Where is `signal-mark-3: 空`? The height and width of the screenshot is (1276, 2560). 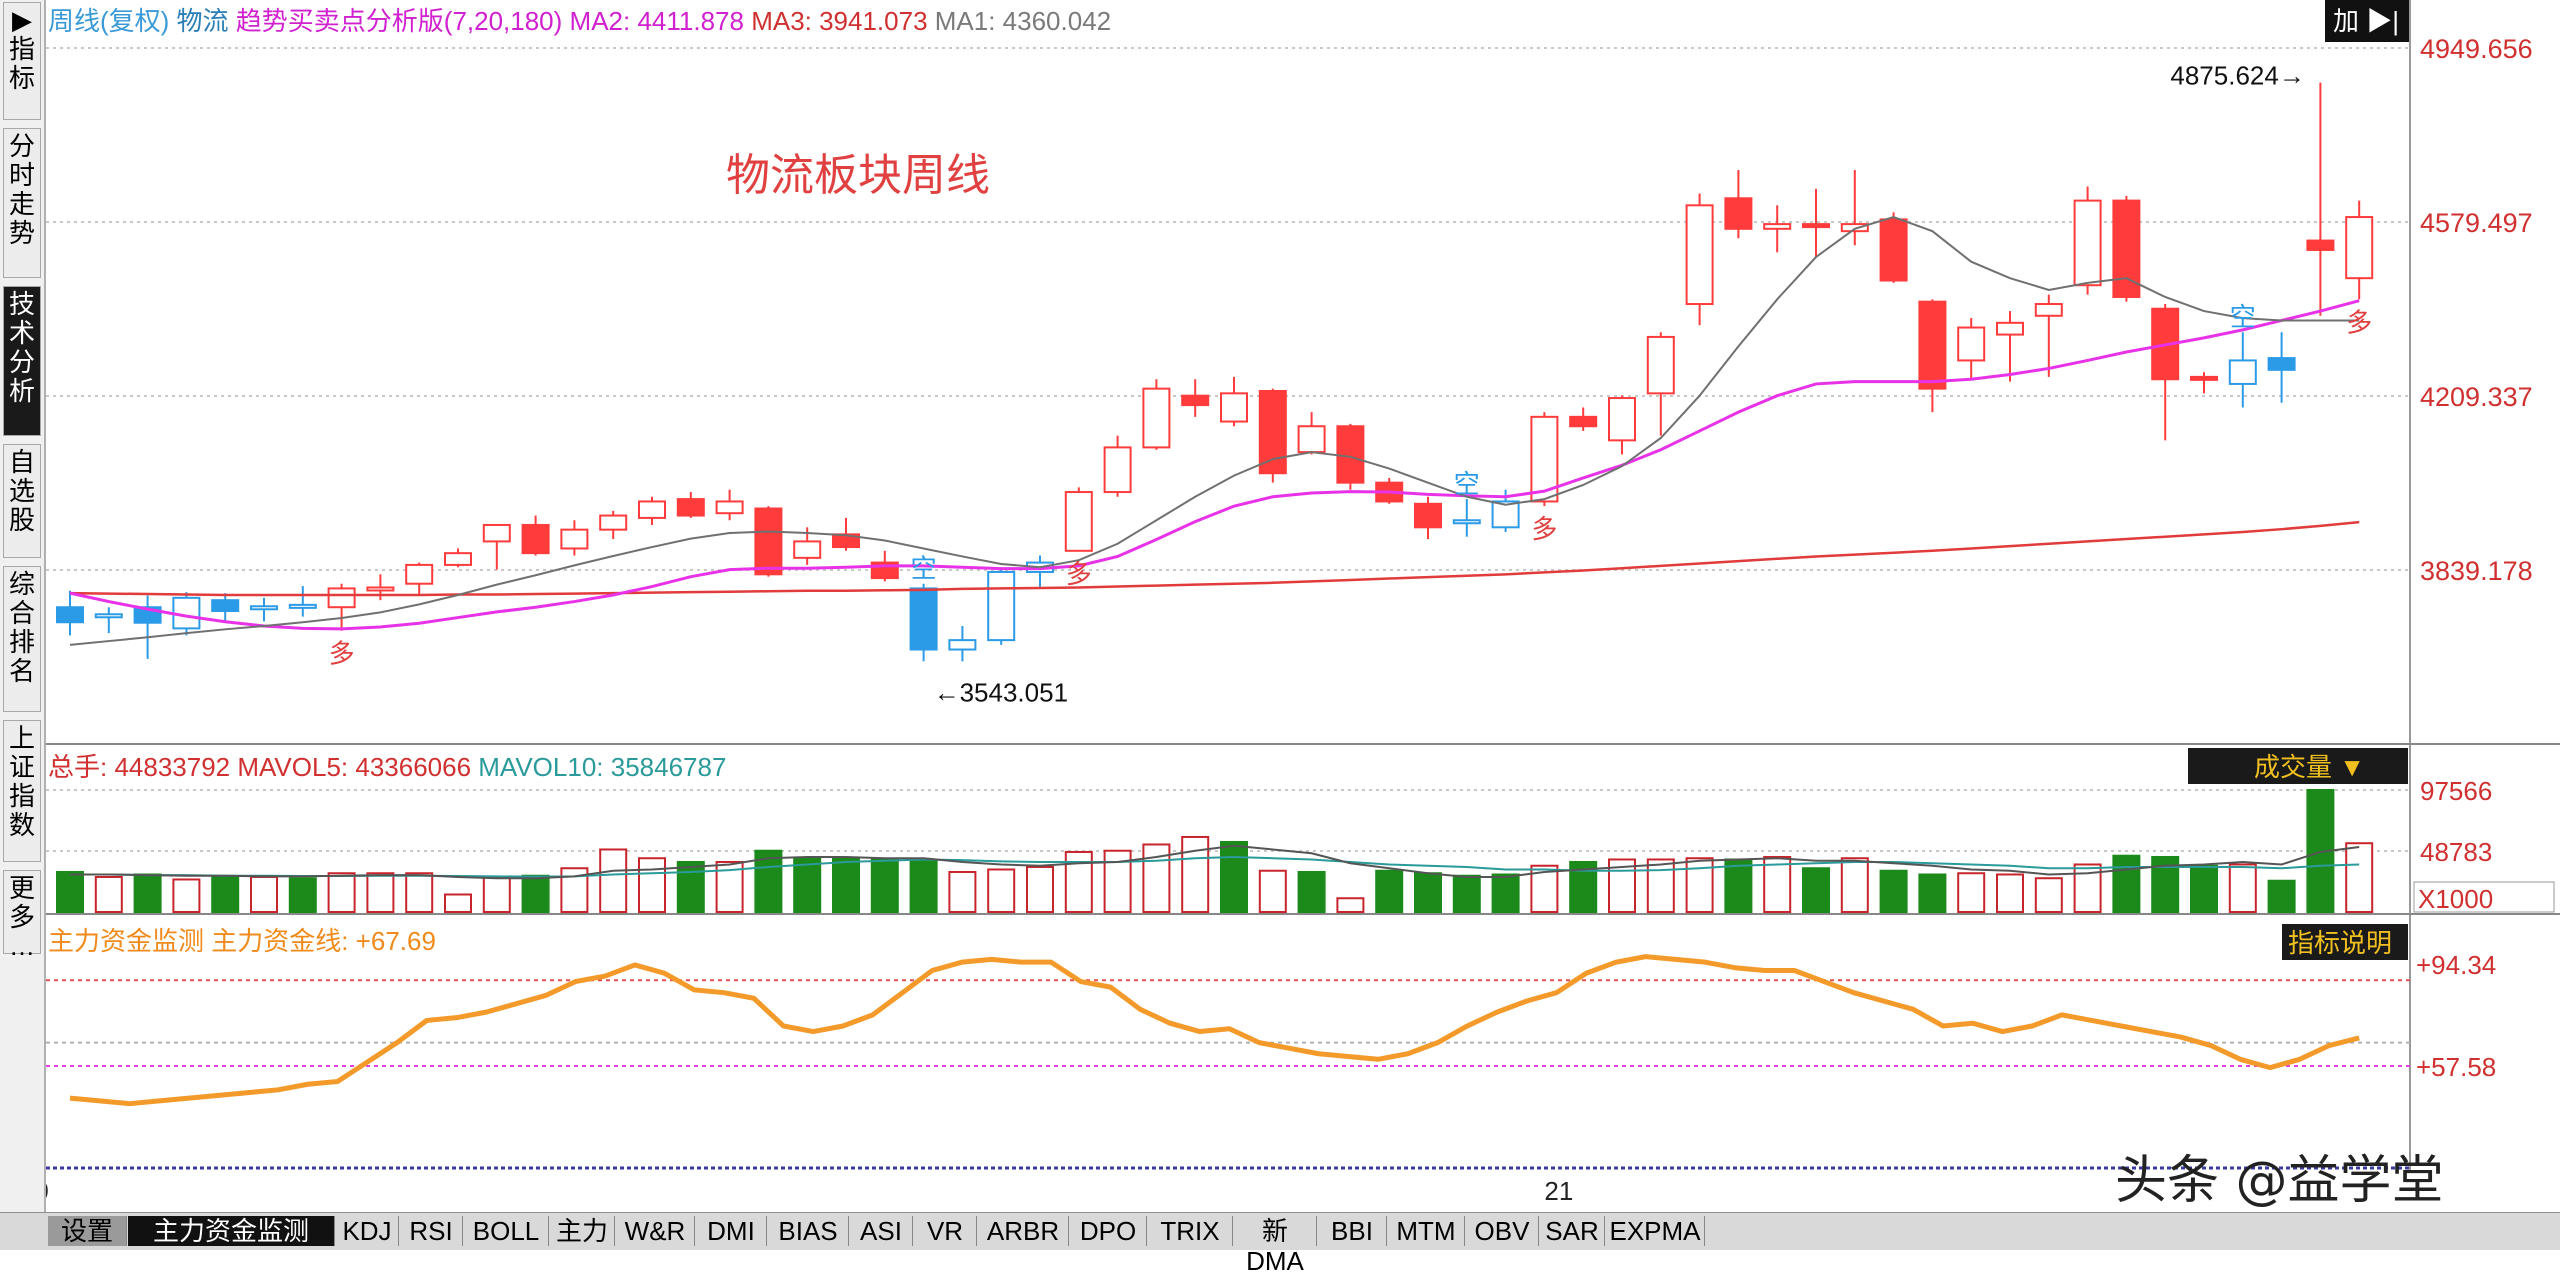 signal-mark-3: 空 is located at coordinates (1467, 484).